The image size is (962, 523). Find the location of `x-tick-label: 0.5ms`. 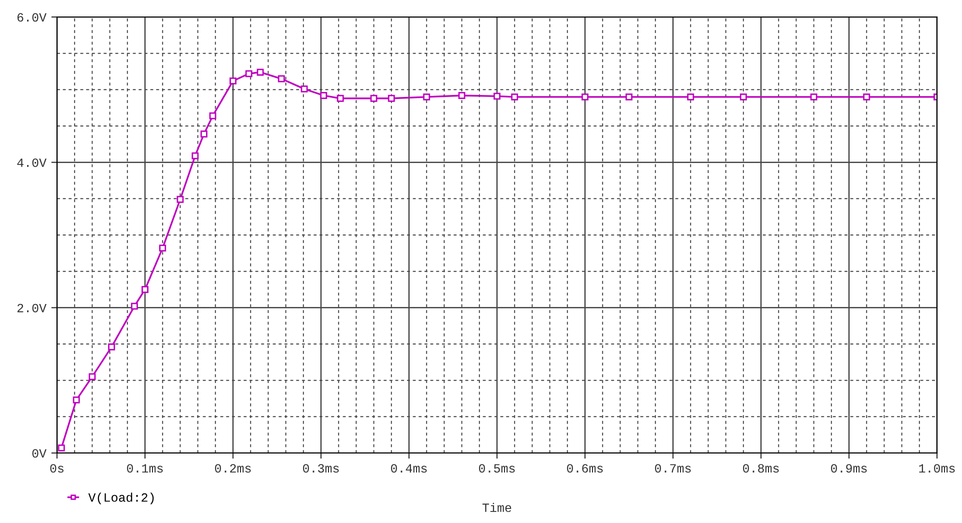

x-tick-label: 0.5ms is located at coordinates (497, 468).